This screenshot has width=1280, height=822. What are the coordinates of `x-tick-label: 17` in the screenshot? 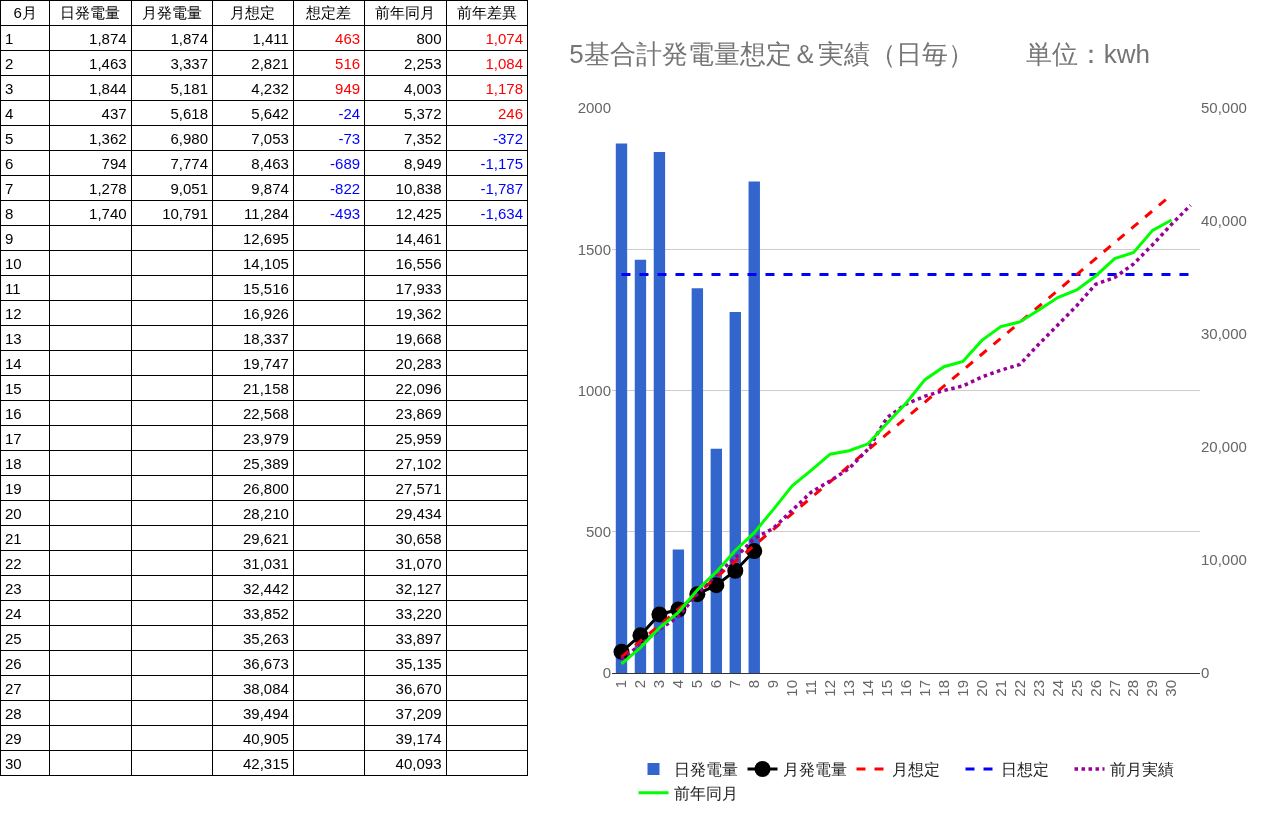 It's located at (924, 688).